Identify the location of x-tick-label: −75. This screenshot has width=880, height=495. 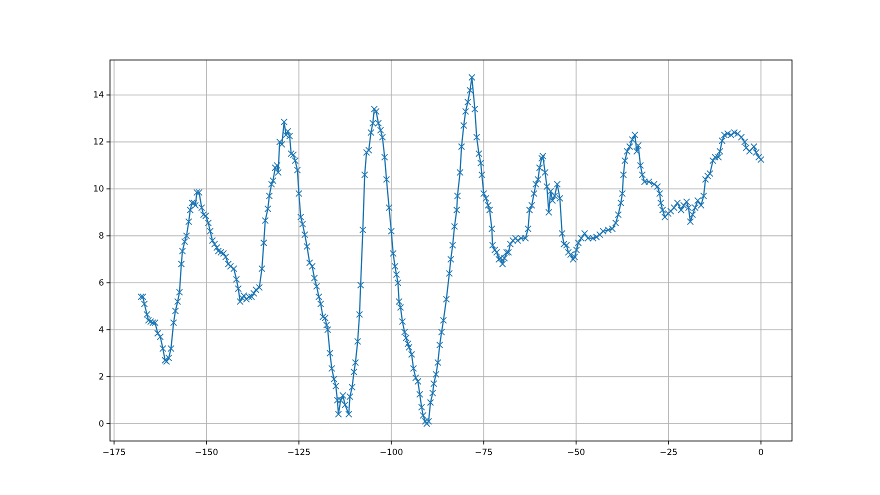
(483, 453).